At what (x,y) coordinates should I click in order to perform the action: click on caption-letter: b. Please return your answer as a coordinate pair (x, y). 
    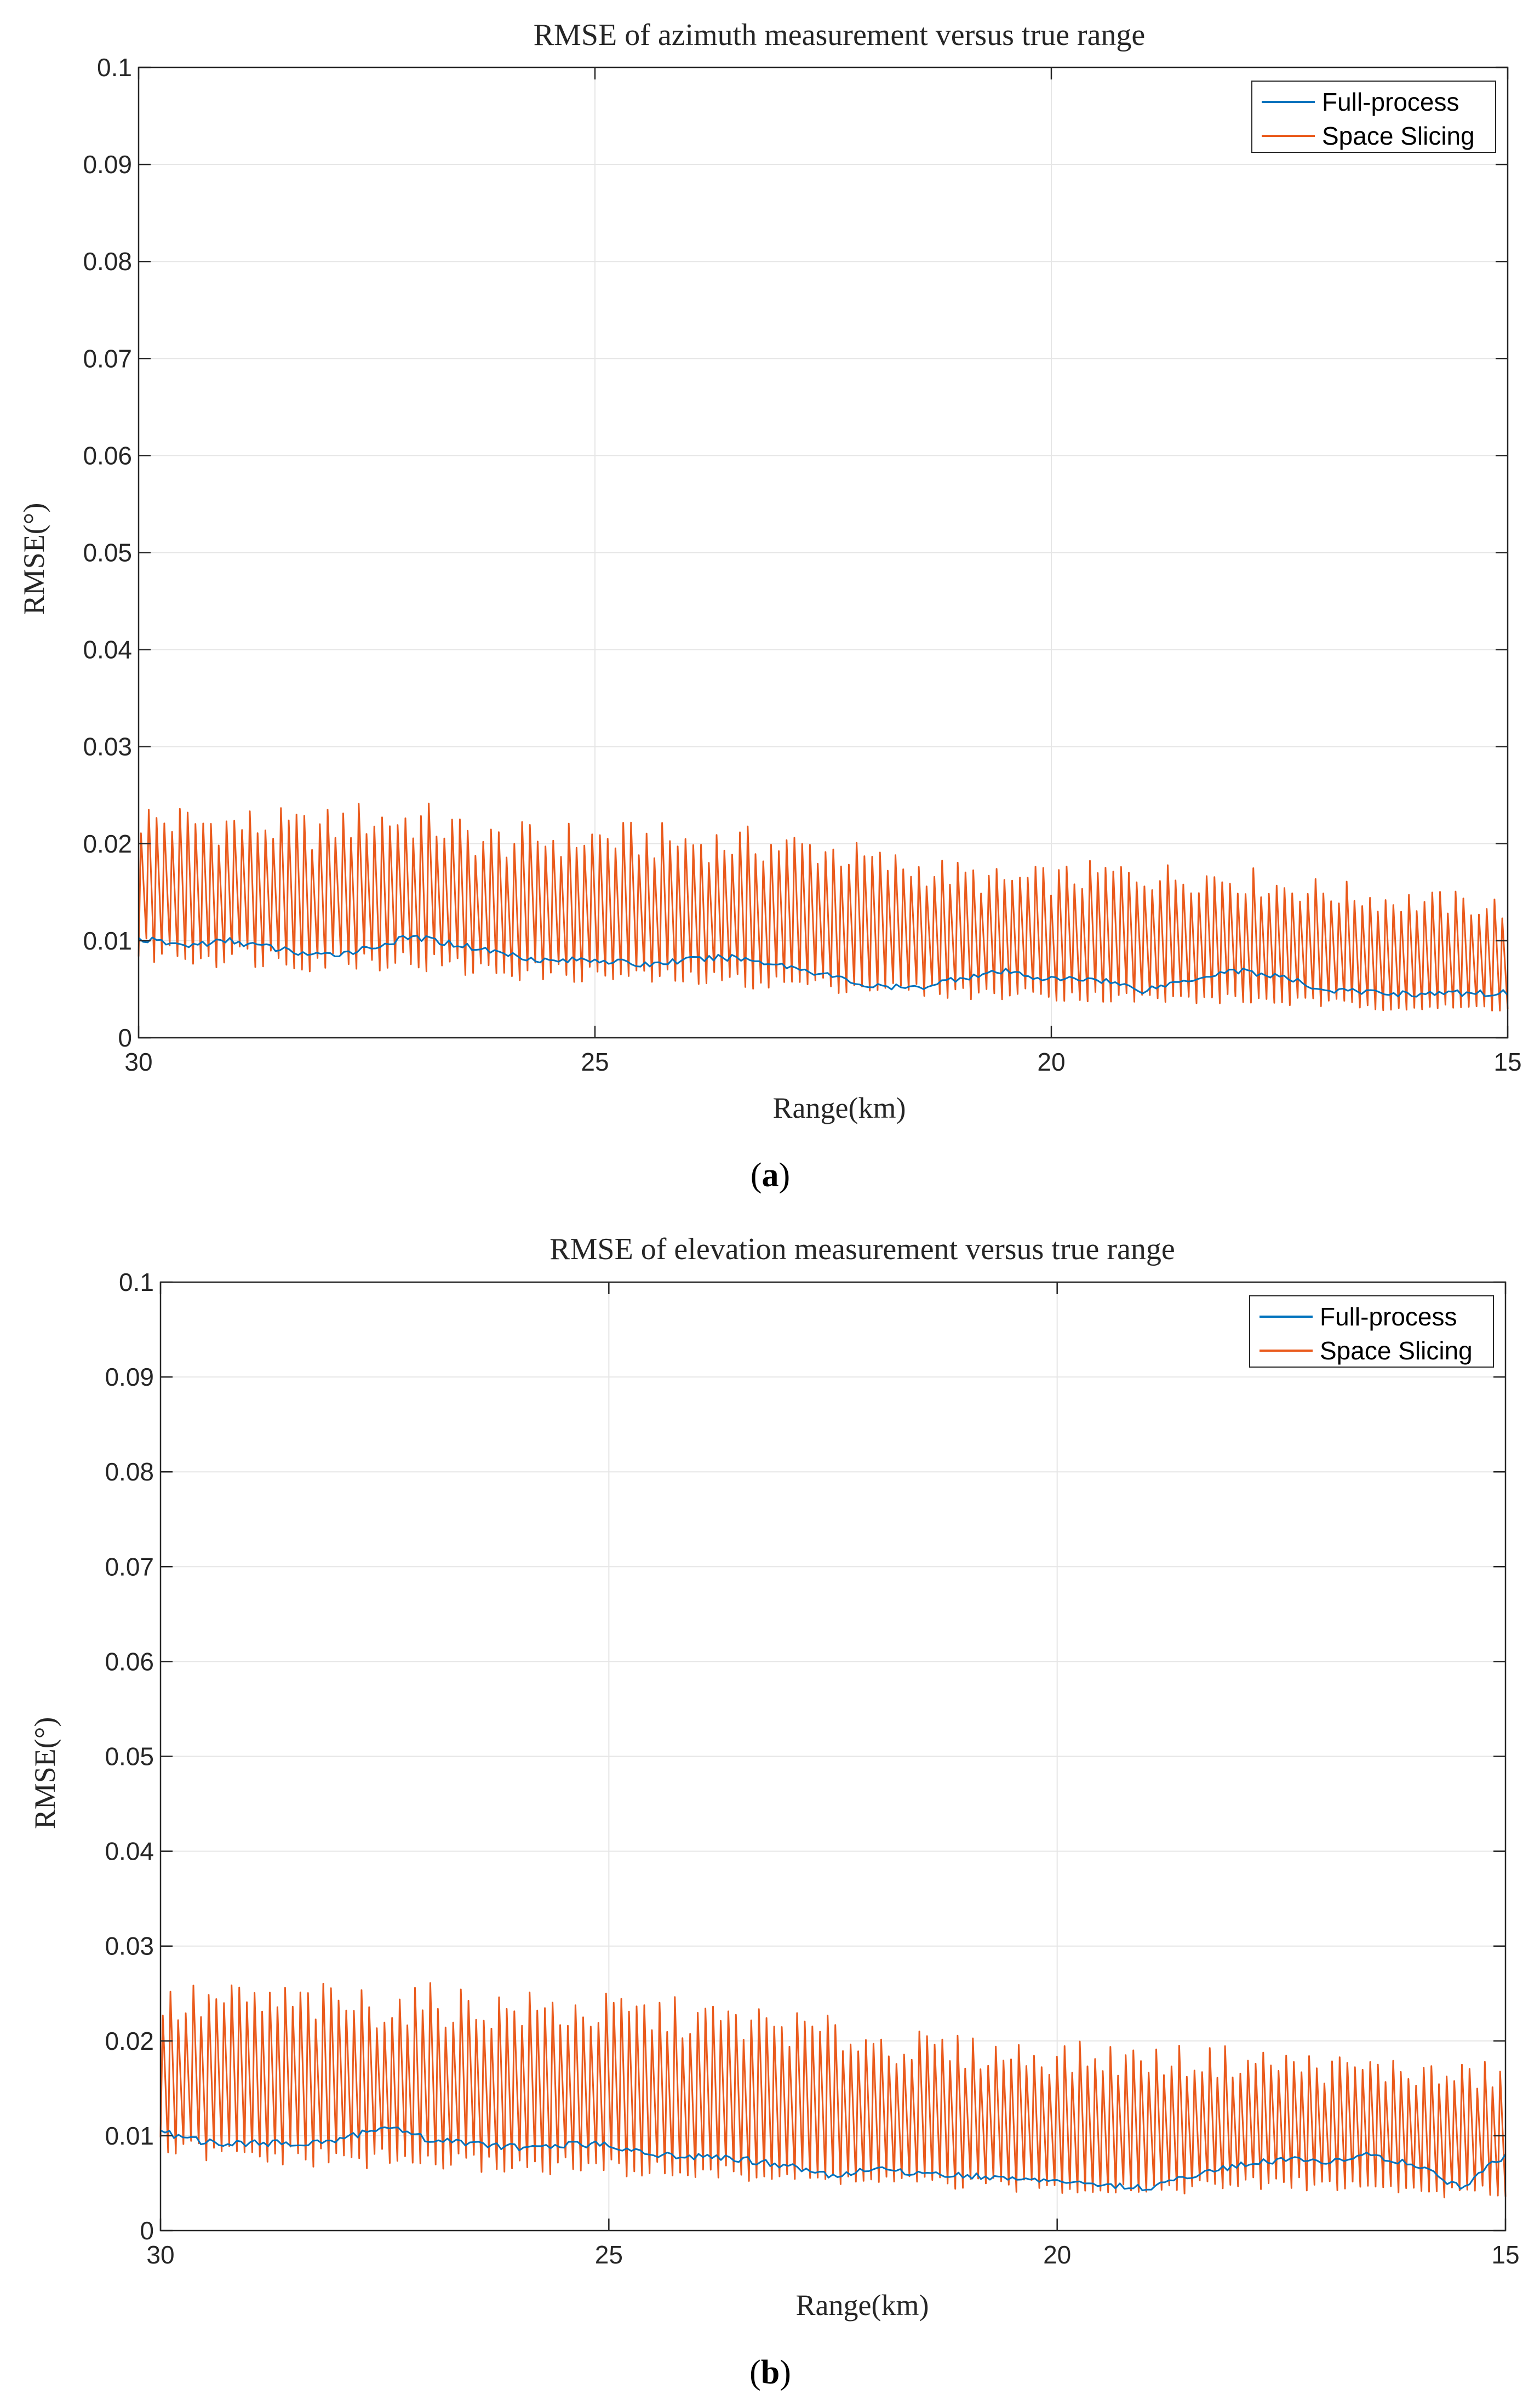
    Looking at the image, I should click on (770, 2372).